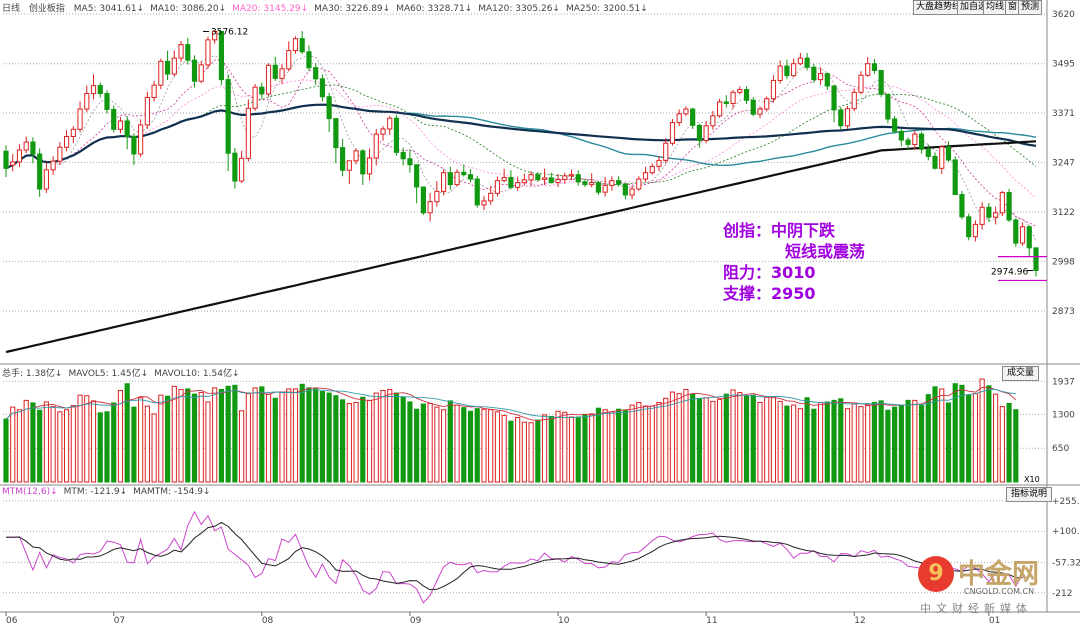 This screenshot has width=1080, height=625. What do you see at coordinates (1021, 373) in the screenshot?
I see `volume-panel-button: 成交量` at bounding box center [1021, 373].